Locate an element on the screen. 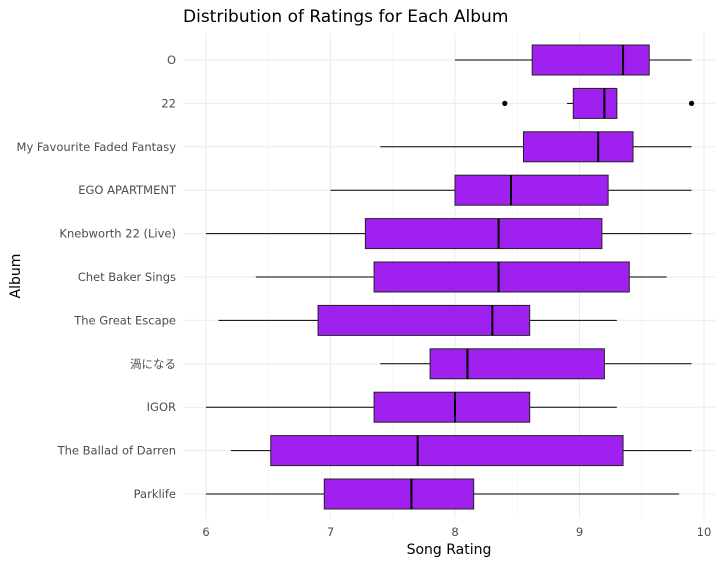 The width and height of the screenshot is (722, 564). y-tick-label: O is located at coordinates (171, 60).